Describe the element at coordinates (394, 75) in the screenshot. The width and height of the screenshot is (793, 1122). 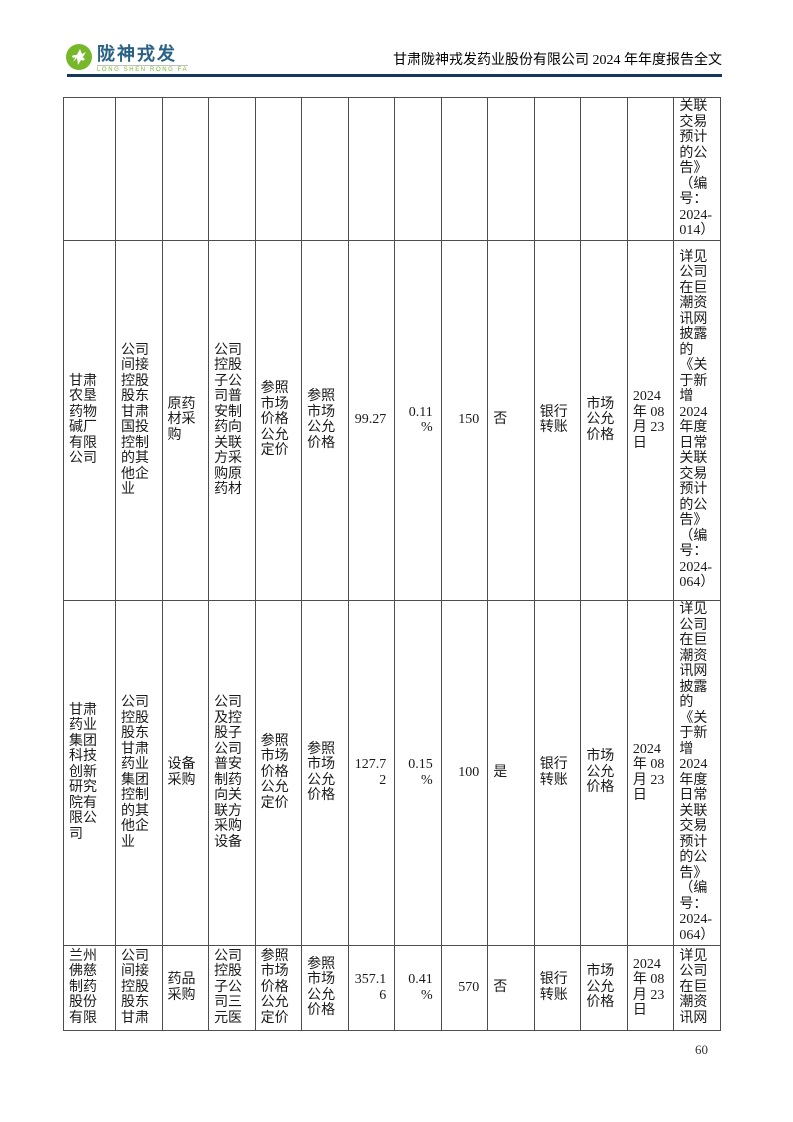
I see `header-divider` at that location.